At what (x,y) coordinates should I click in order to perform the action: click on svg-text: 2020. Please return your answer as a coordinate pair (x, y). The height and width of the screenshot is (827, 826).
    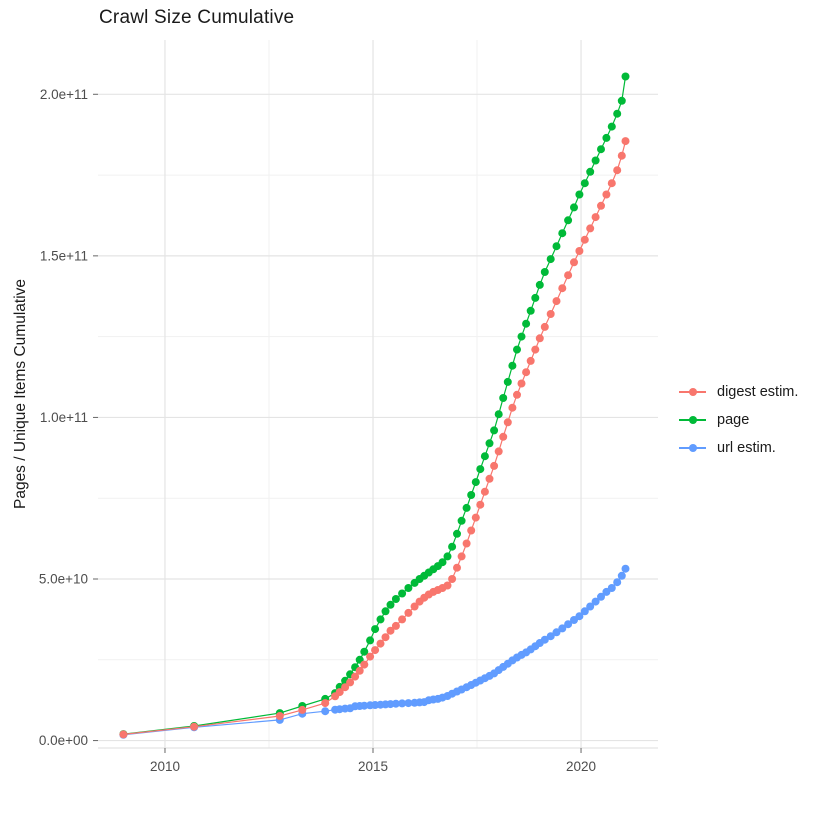
    Looking at the image, I should click on (581, 766).